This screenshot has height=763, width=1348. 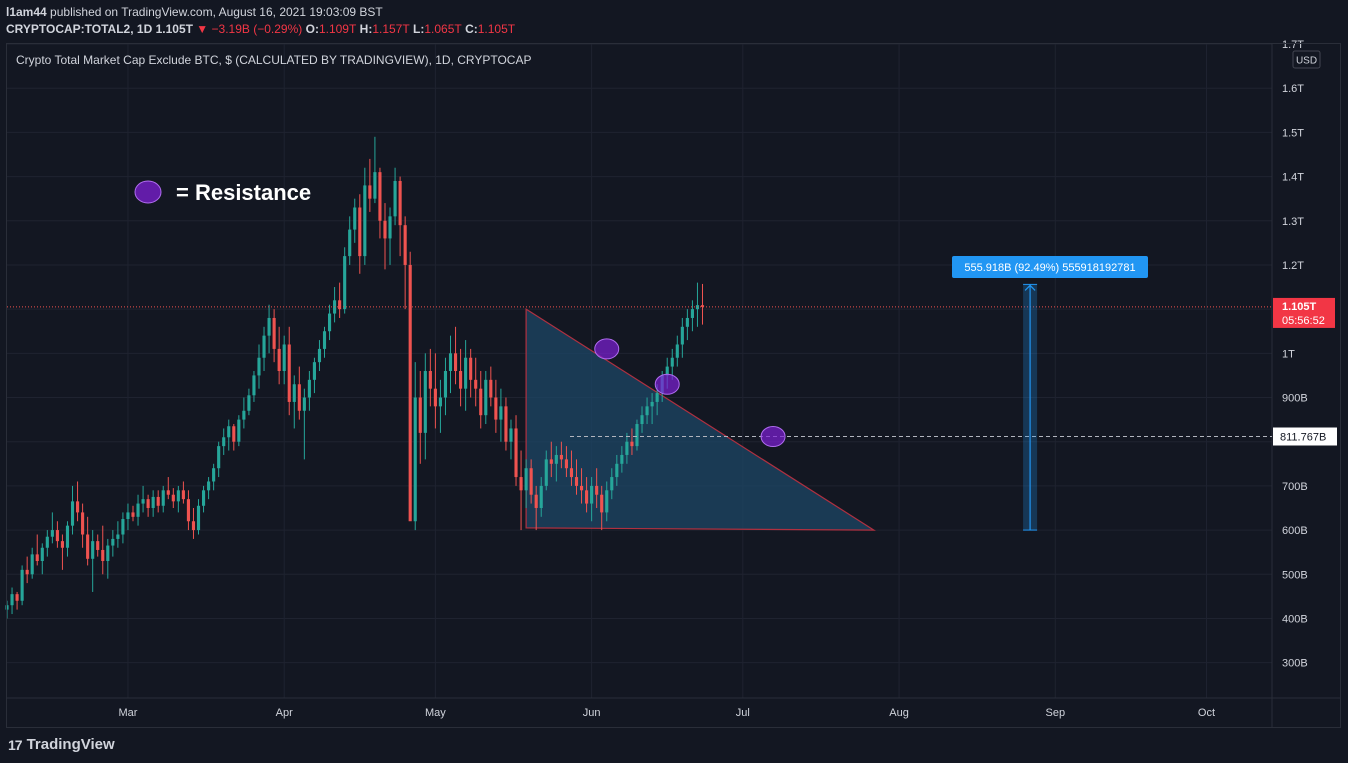 I want to click on x-tick-label: Sep, so click(x=1055, y=713).